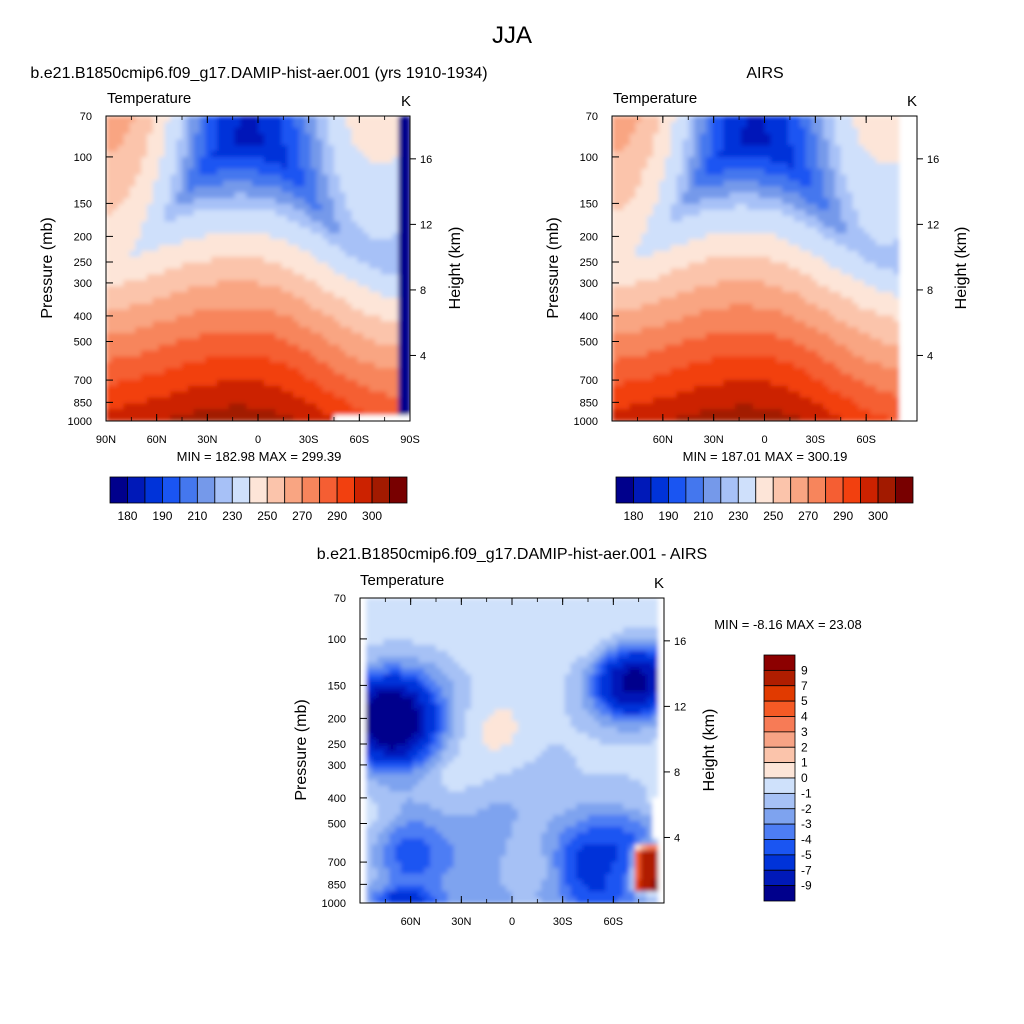 The image size is (1024, 1024). I want to click on y2-tick-label: 8, so click(930, 291).